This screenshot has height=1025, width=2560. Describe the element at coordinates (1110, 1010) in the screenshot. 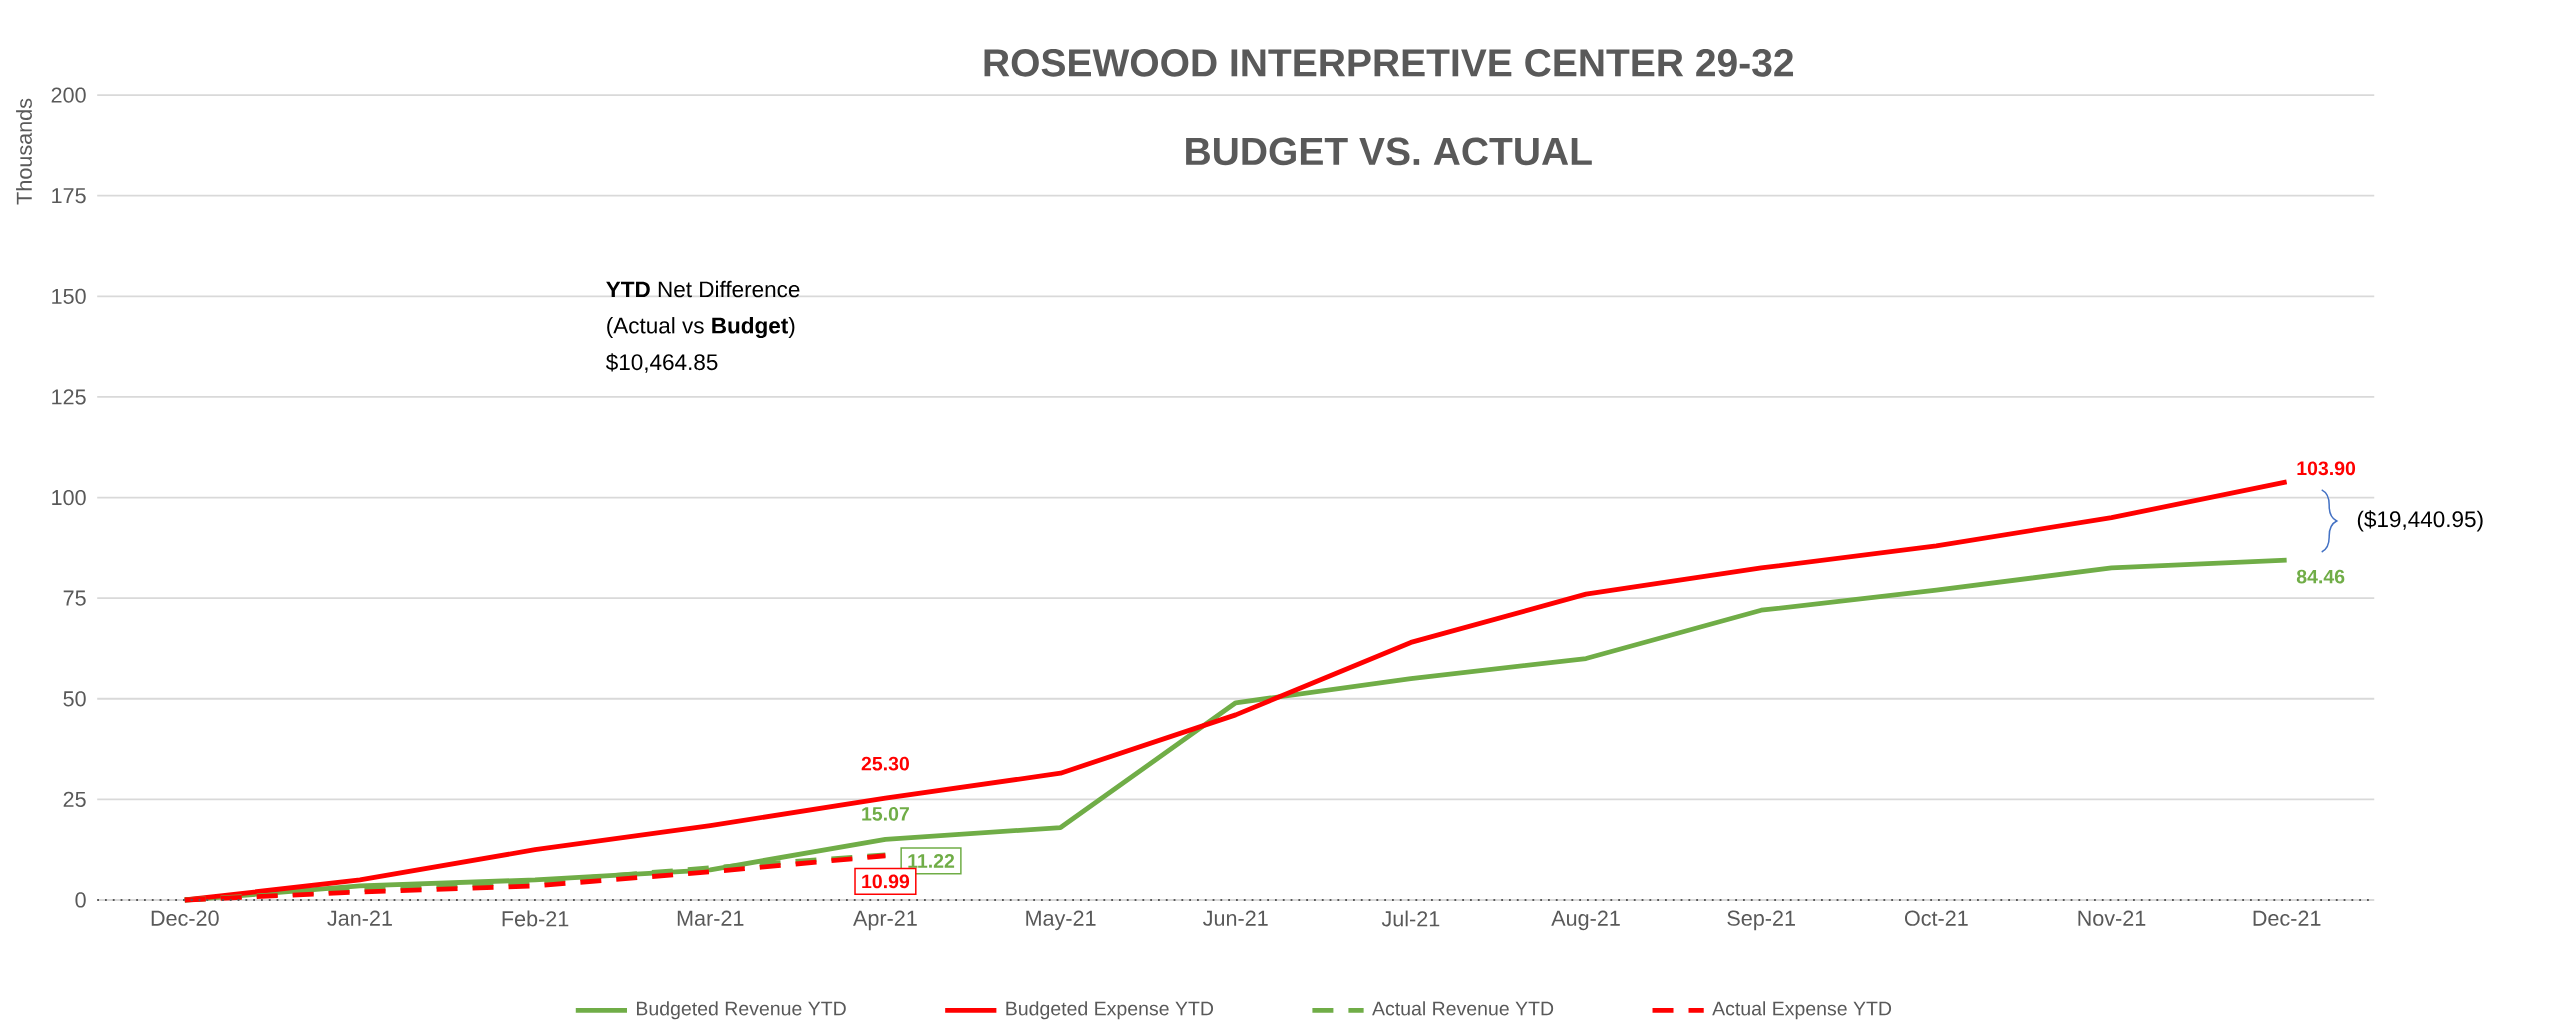

I see `legend-label: Budgeted Expense YTD` at that location.